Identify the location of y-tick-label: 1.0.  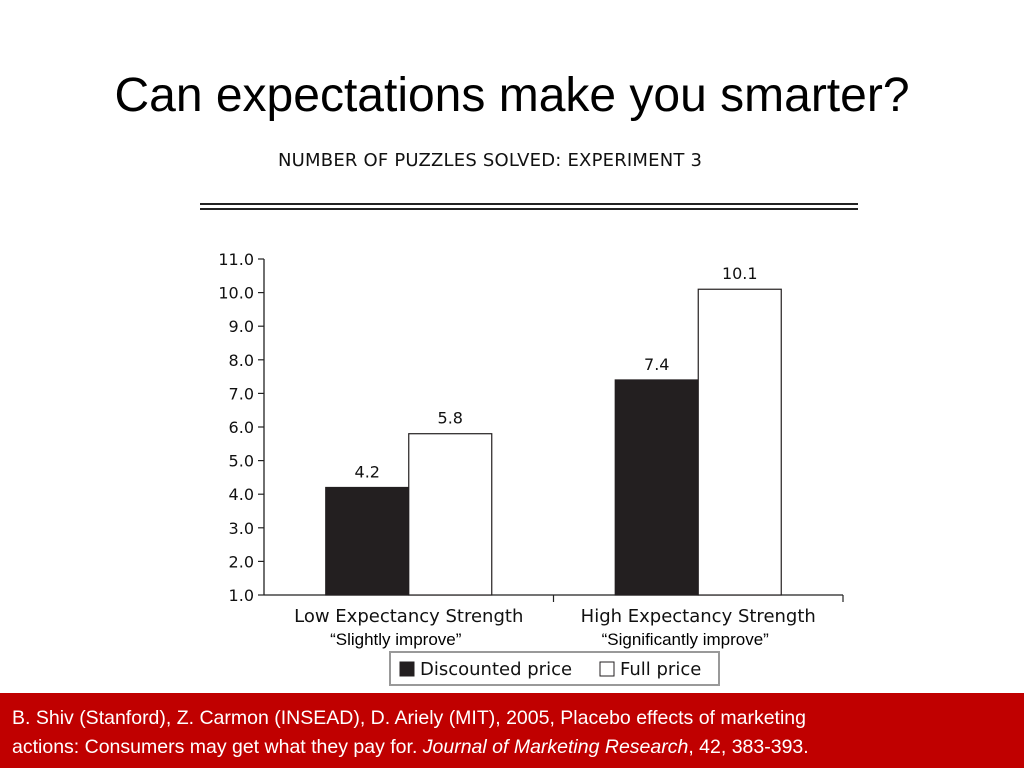
(241, 595).